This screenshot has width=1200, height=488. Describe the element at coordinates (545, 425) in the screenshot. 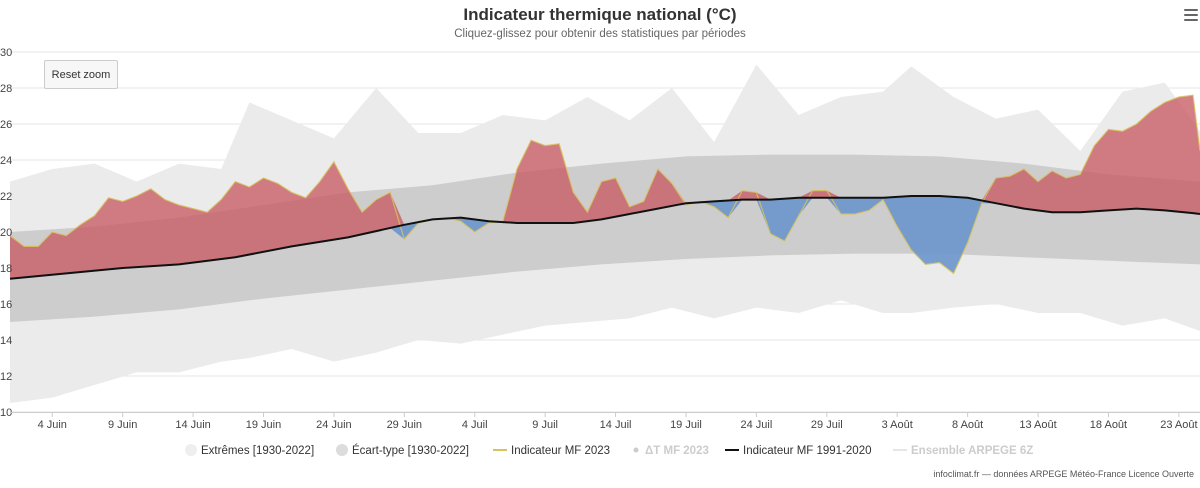

I see `x-tick-label: 9 Juil` at that location.